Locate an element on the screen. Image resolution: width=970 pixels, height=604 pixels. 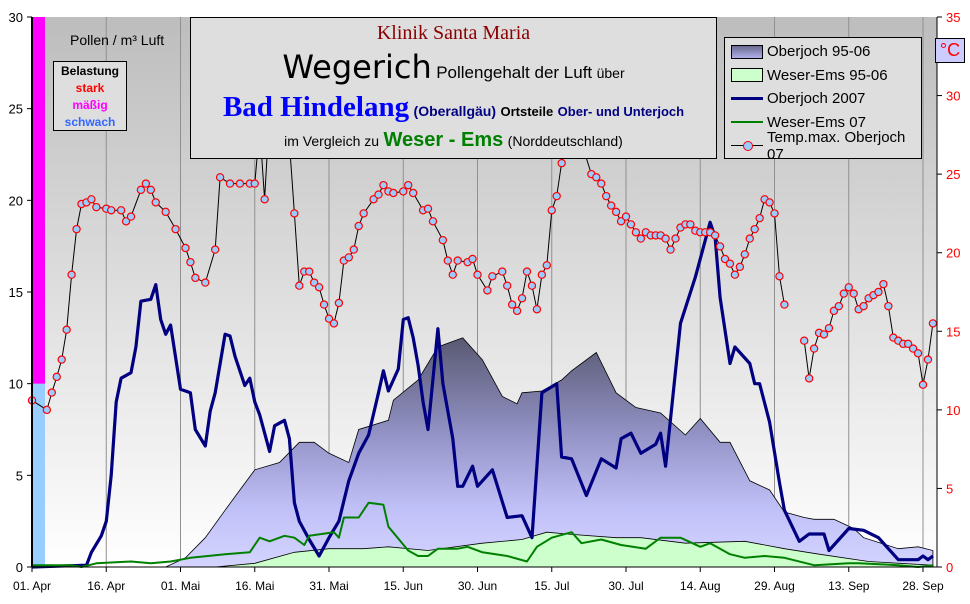
legend-label: Oberjoch 2007 is located at coordinates (816, 99).